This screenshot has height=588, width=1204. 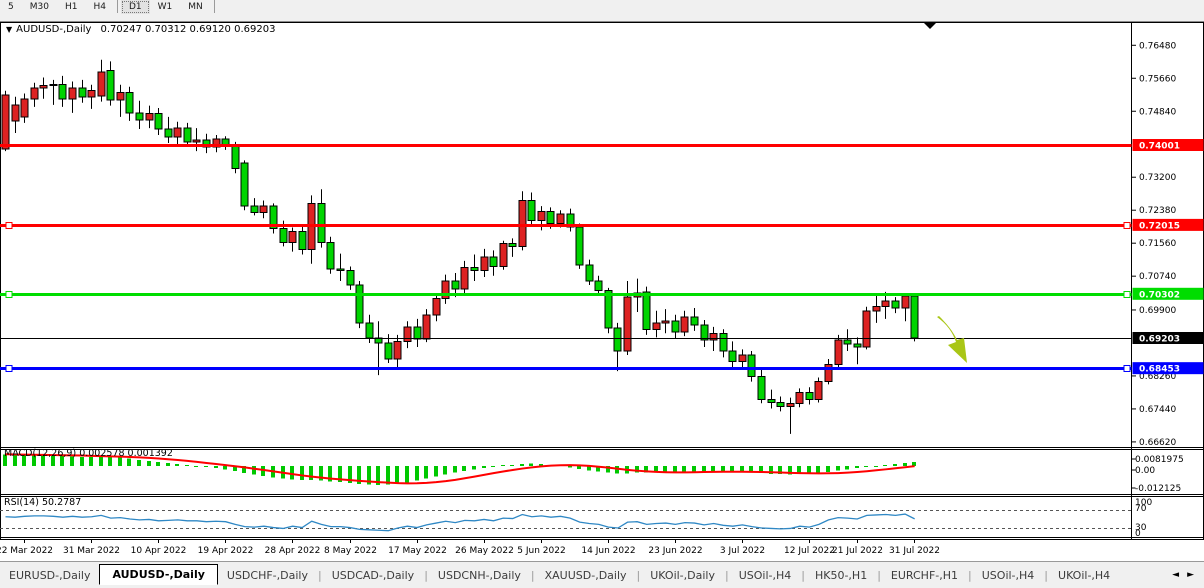 I want to click on timeframe-button-MN: MN, so click(x=195, y=7).